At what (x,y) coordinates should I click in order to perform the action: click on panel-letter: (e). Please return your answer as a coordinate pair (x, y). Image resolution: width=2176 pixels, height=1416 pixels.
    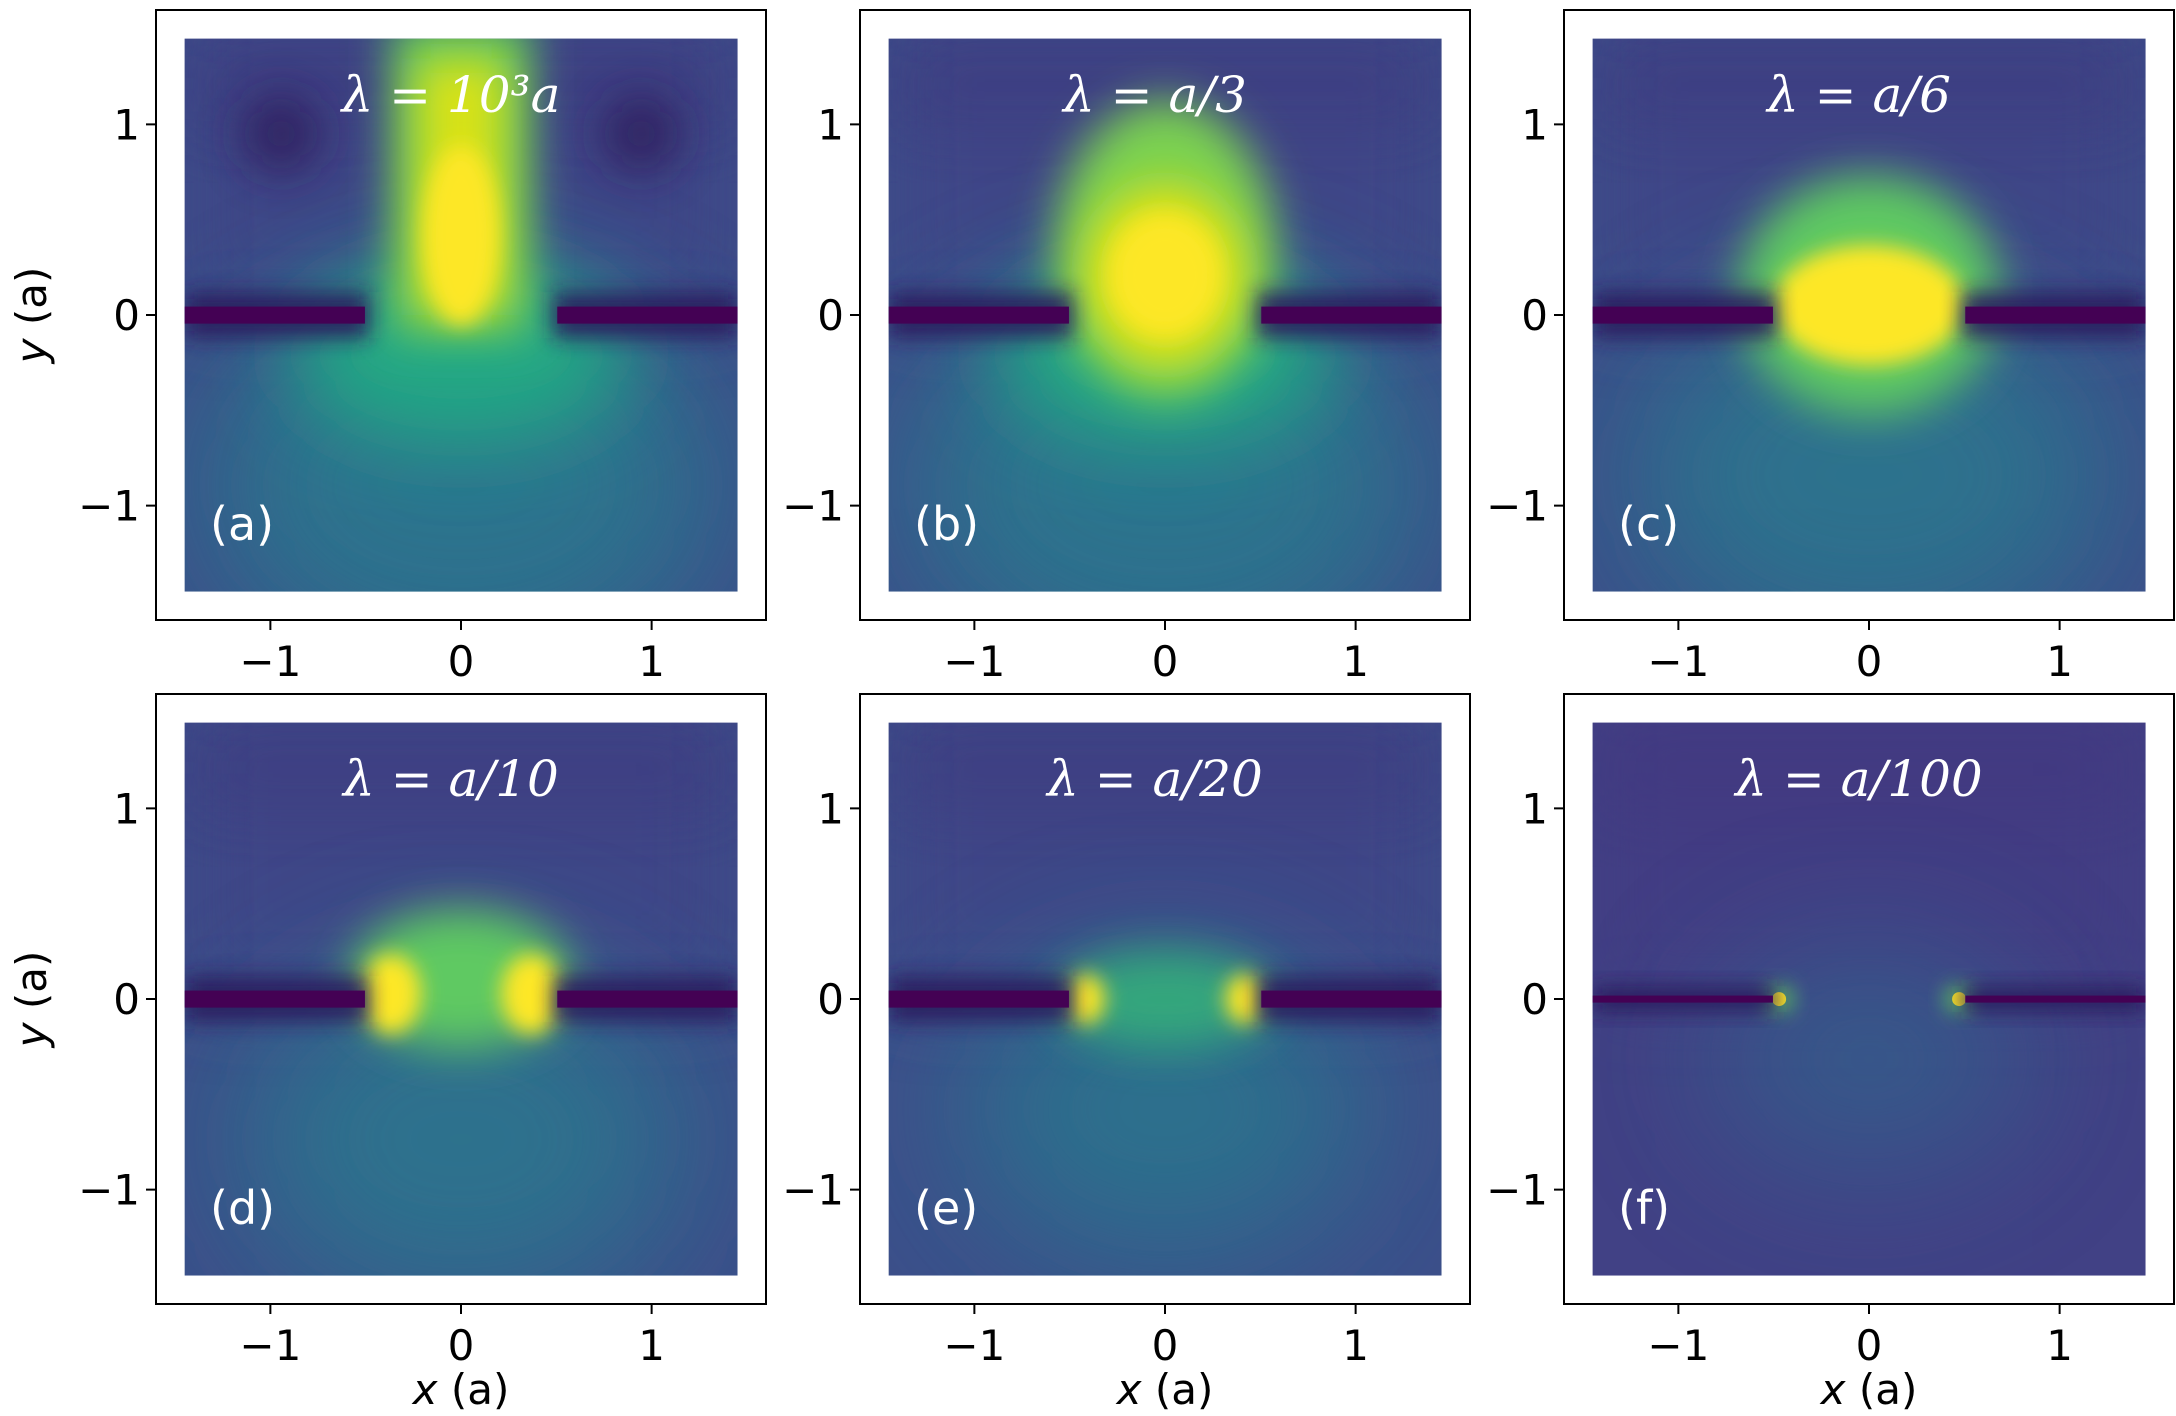
    Looking at the image, I should click on (946, 1208).